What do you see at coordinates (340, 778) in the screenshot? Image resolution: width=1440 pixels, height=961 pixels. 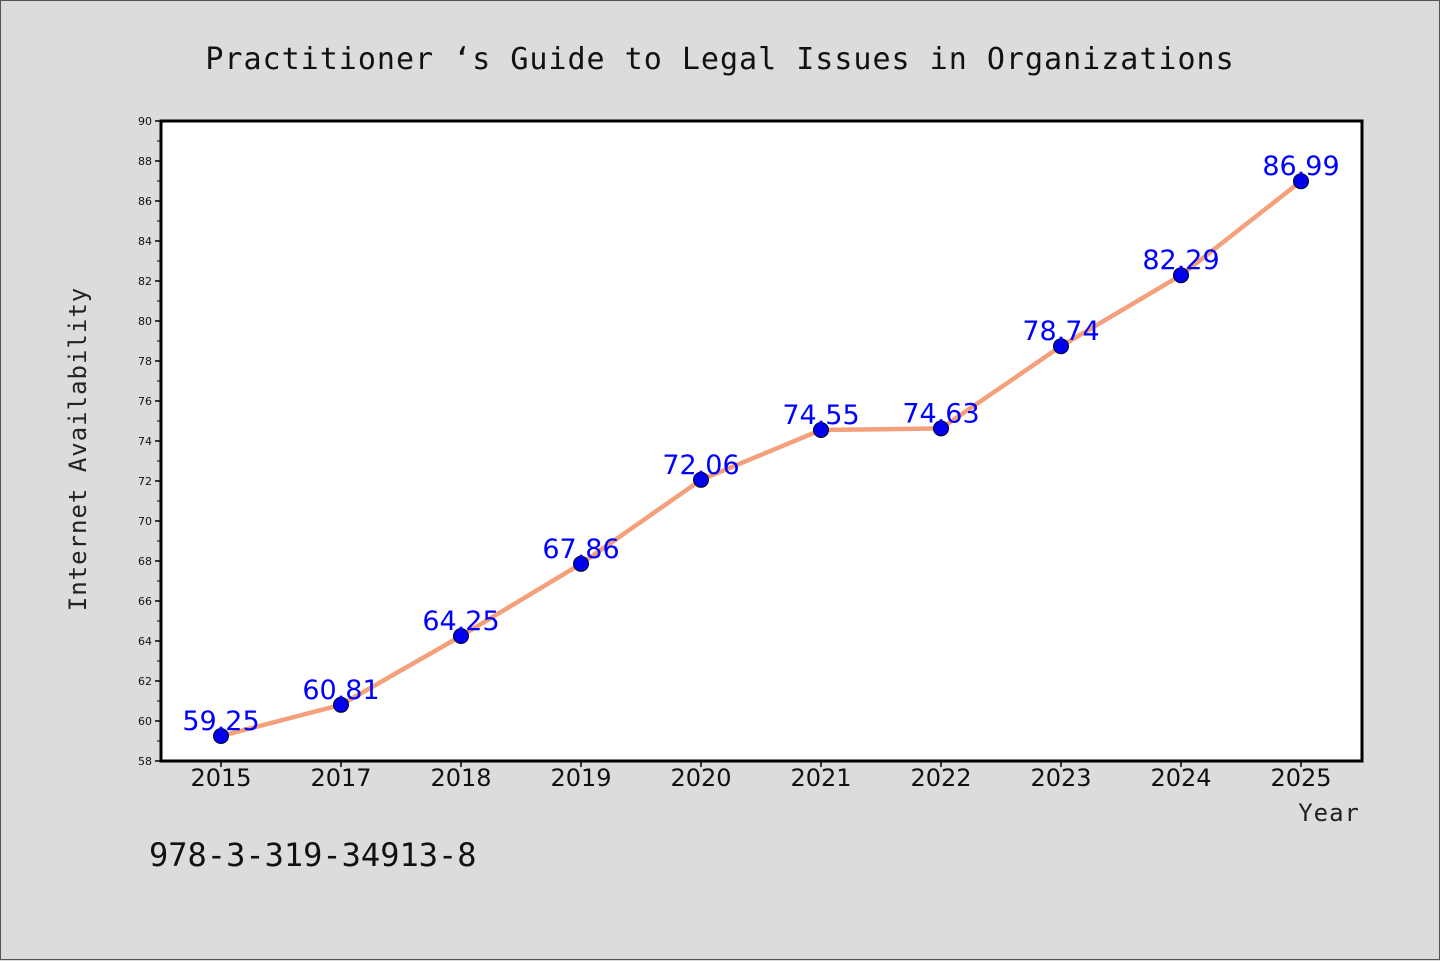 I see `x-tick-label: 2017` at bounding box center [340, 778].